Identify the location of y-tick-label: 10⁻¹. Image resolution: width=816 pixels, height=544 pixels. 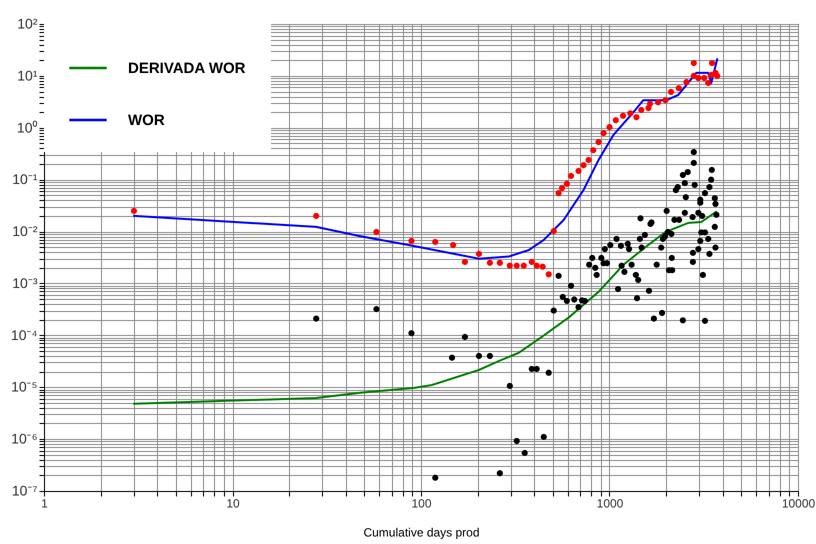
(25, 179).